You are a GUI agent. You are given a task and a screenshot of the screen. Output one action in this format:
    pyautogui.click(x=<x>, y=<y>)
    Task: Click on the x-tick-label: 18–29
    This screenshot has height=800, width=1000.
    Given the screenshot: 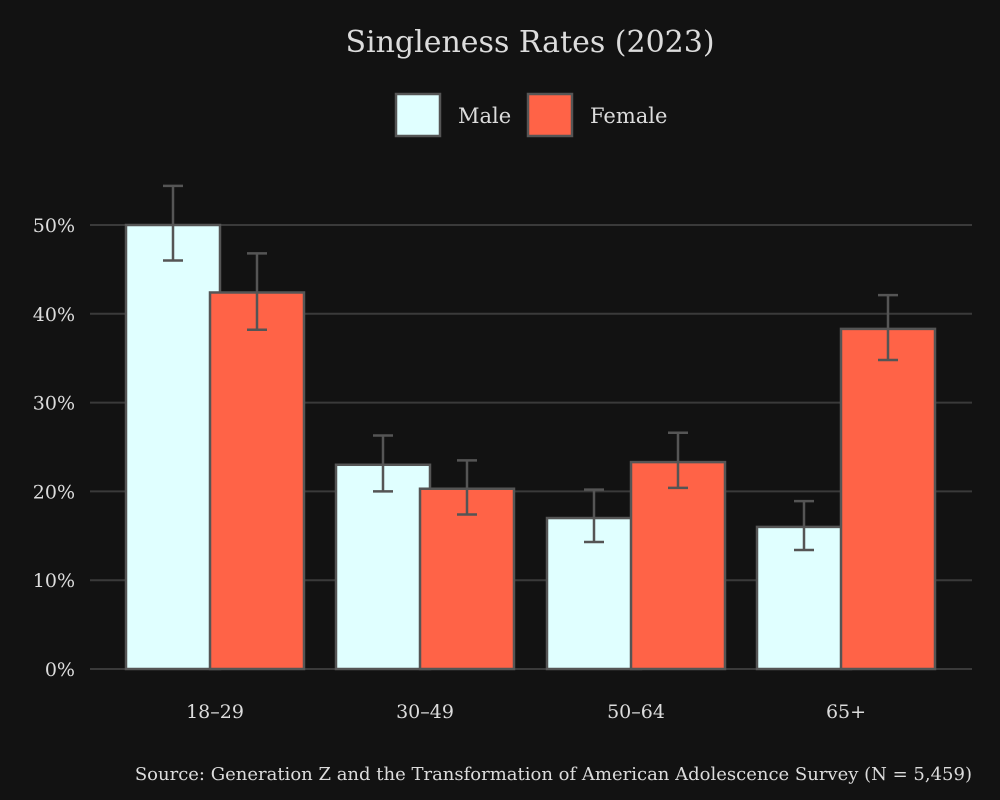 What is the action you would take?
    pyautogui.click(x=215, y=712)
    